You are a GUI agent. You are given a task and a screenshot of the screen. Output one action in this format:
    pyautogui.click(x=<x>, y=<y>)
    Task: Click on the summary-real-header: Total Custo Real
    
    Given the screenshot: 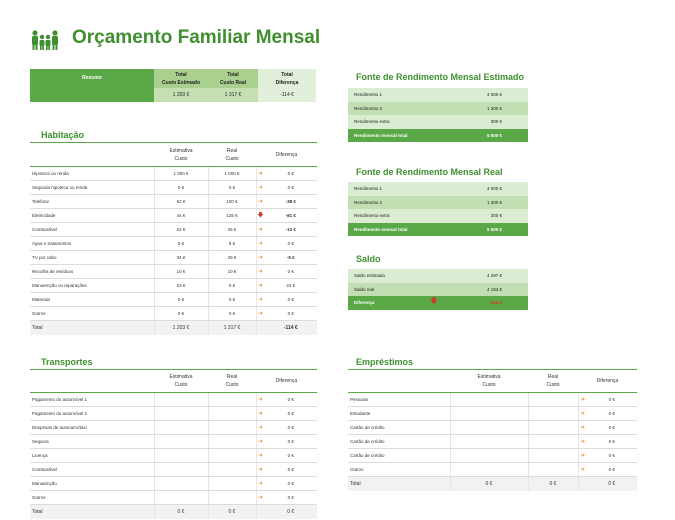 What is the action you would take?
    pyautogui.click(x=233, y=78)
    